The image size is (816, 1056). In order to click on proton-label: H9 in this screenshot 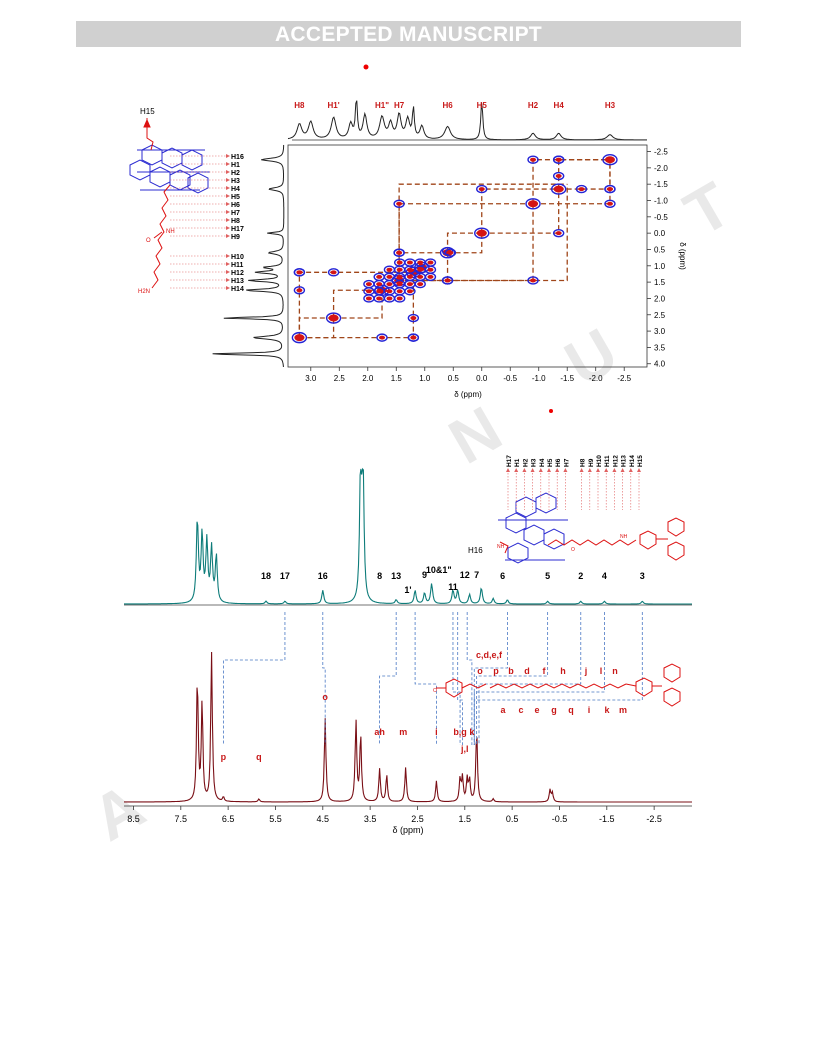, I will do `click(235, 237)`.